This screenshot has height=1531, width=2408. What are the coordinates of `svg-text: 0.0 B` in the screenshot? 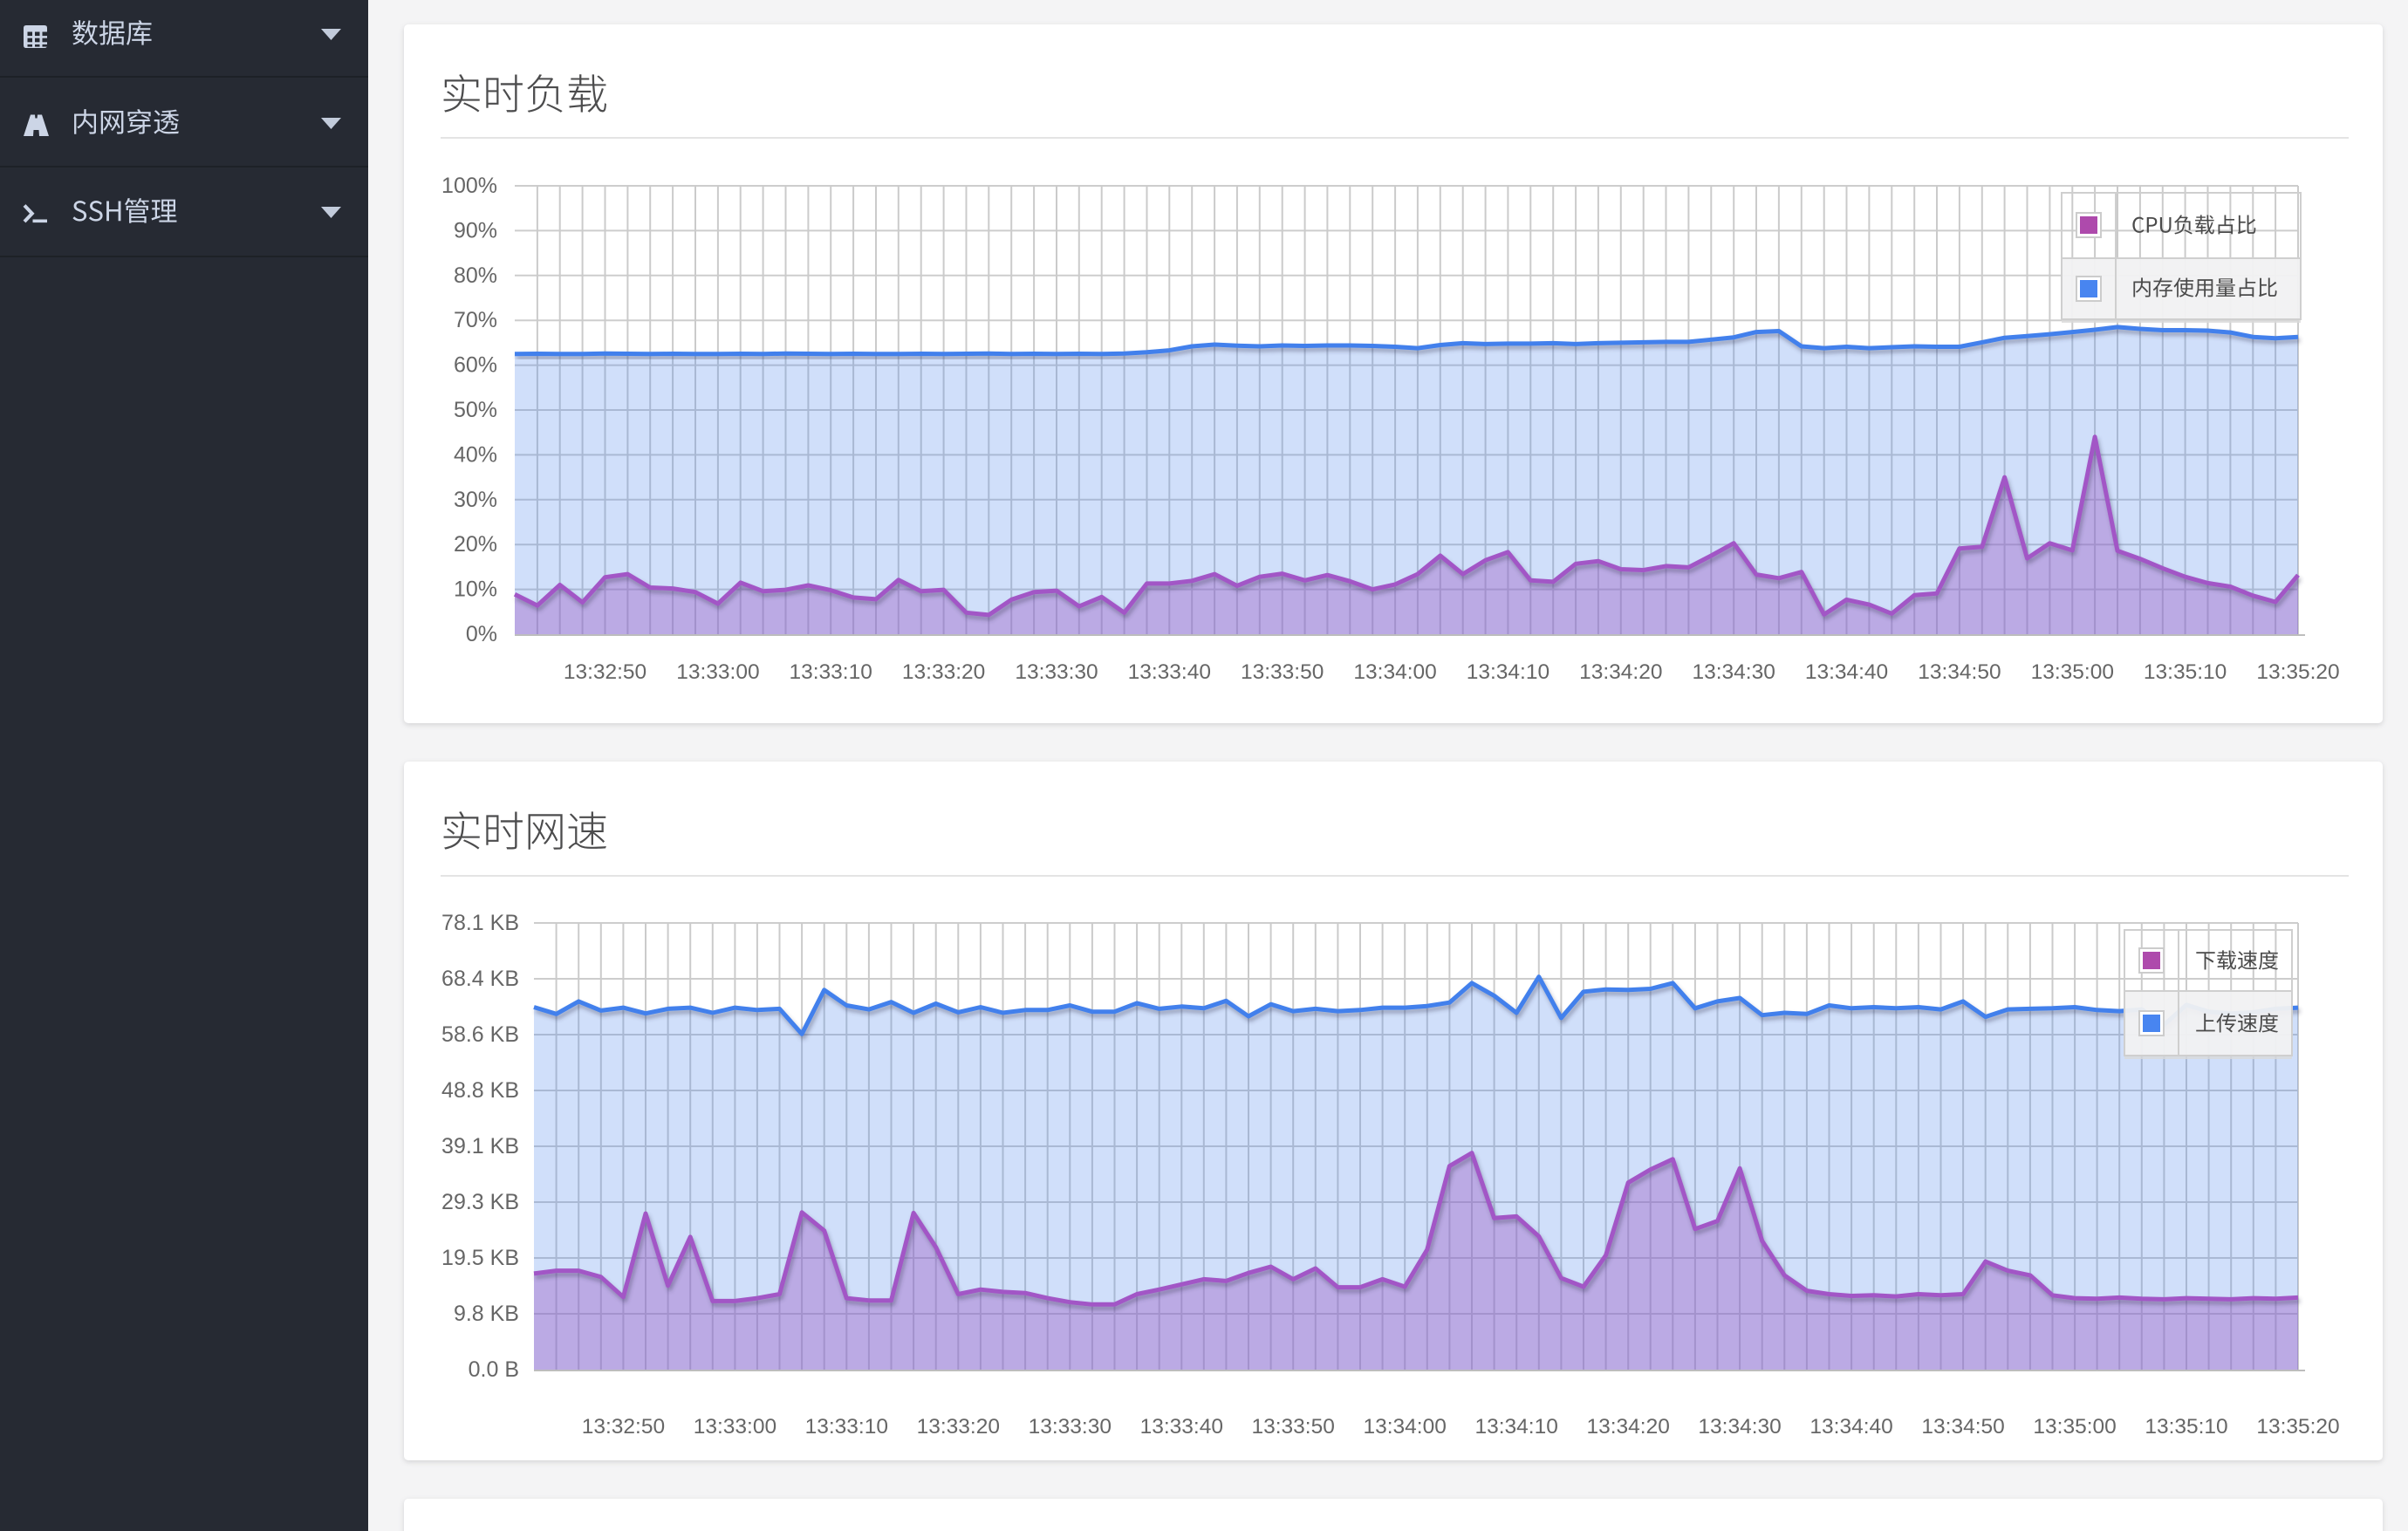 It's located at (494, 1369).